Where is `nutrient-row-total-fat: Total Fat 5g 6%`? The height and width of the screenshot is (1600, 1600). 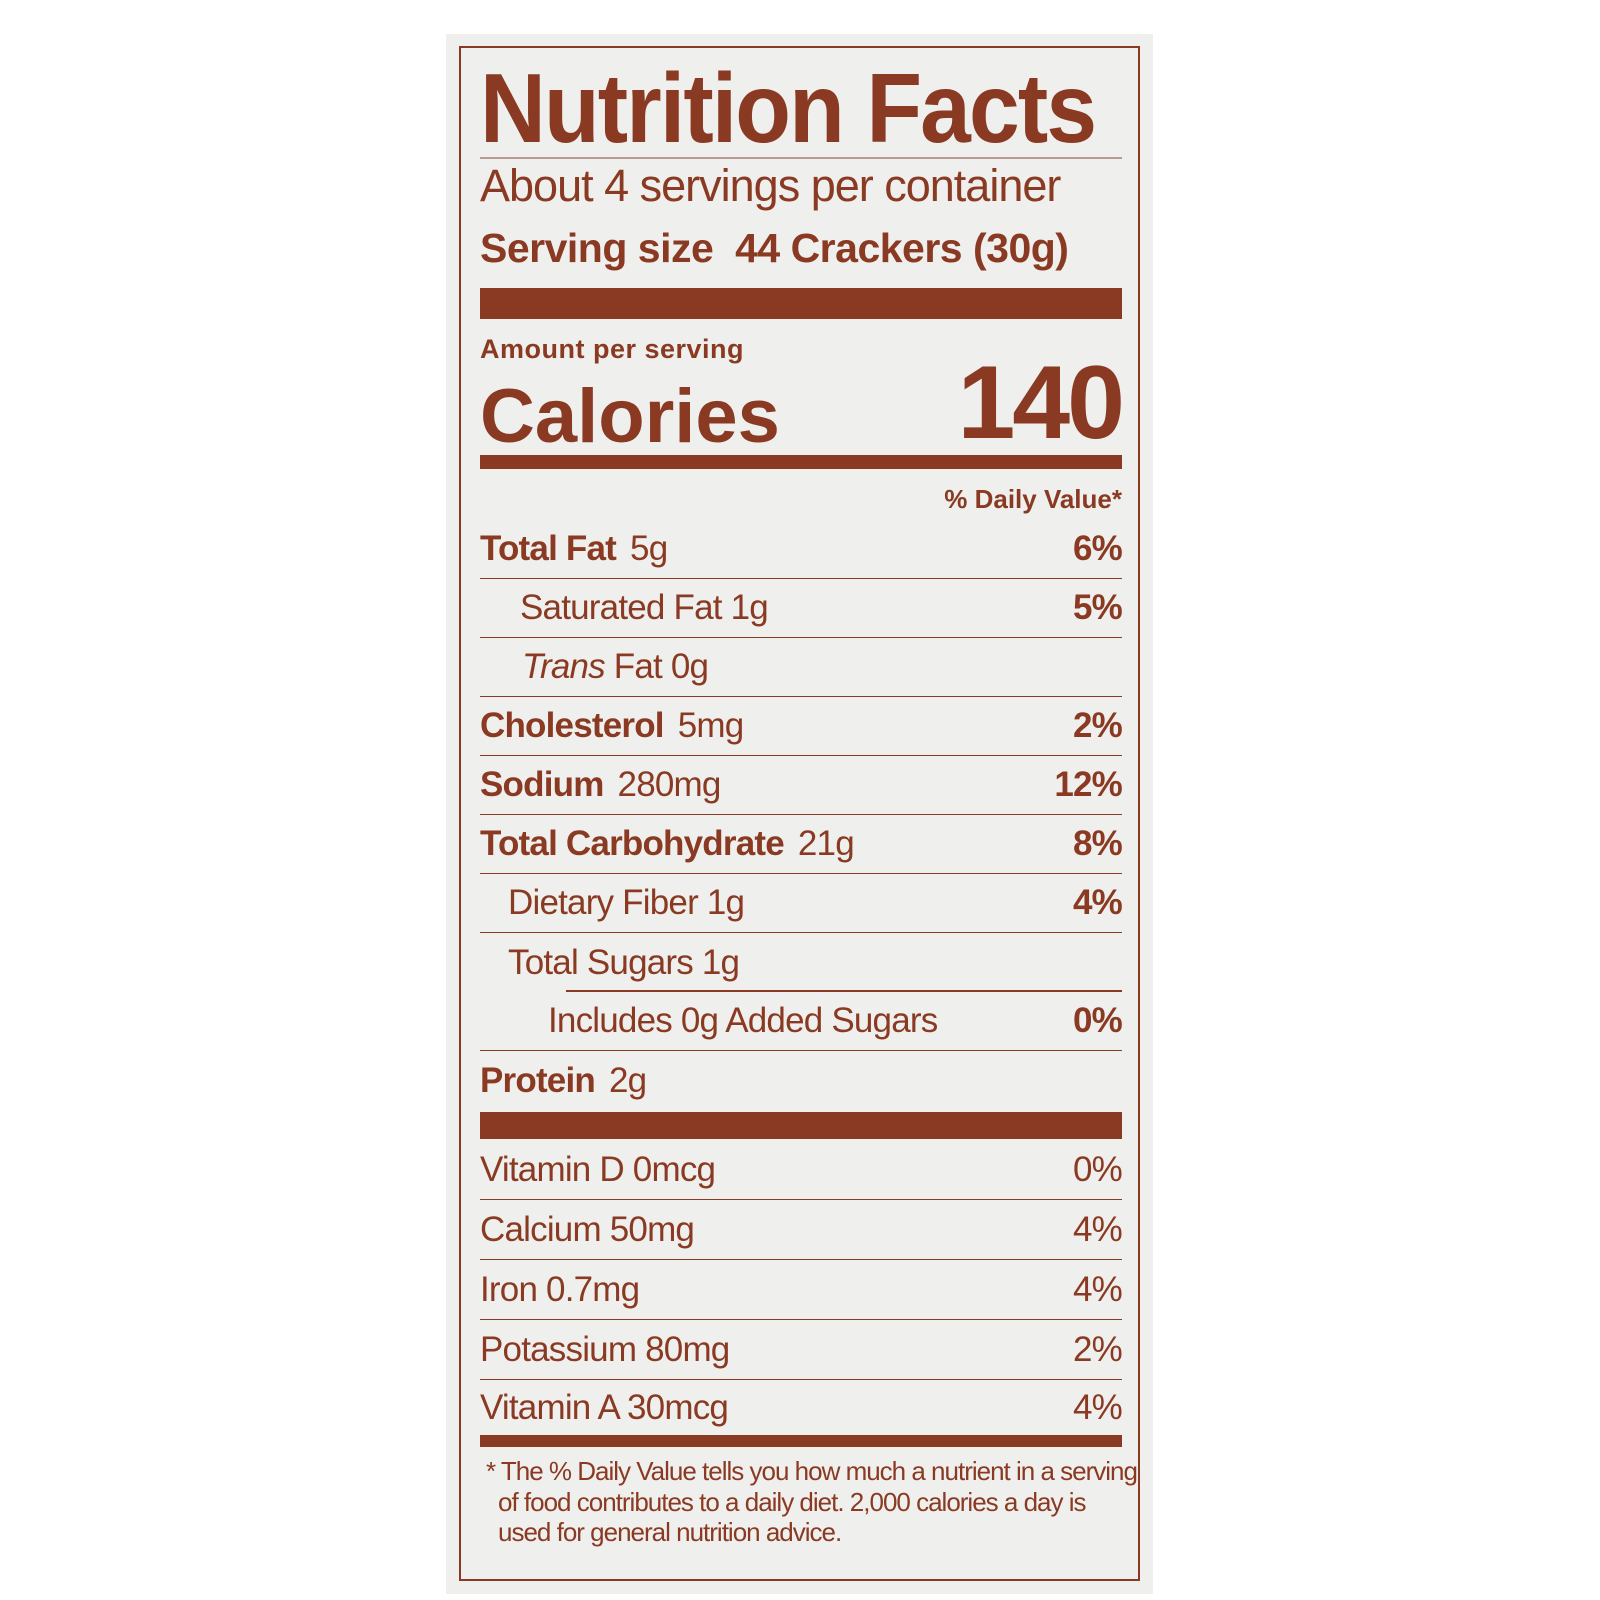
nutrient-row-total-fat: Total Fat 5g 6% is located at coordinates (801, 549).